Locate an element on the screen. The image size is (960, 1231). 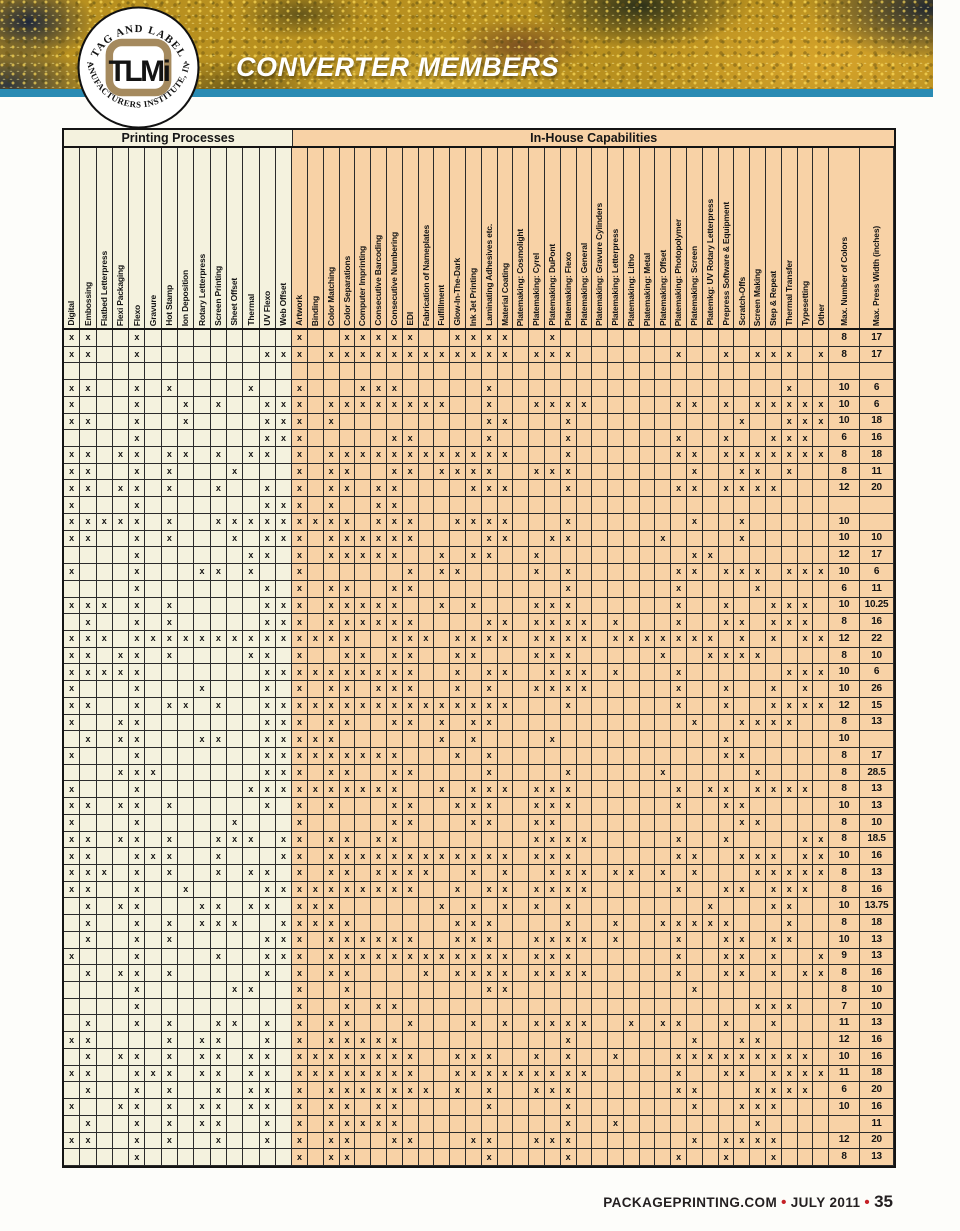
logo-circle is located at coordinates (138, 67).